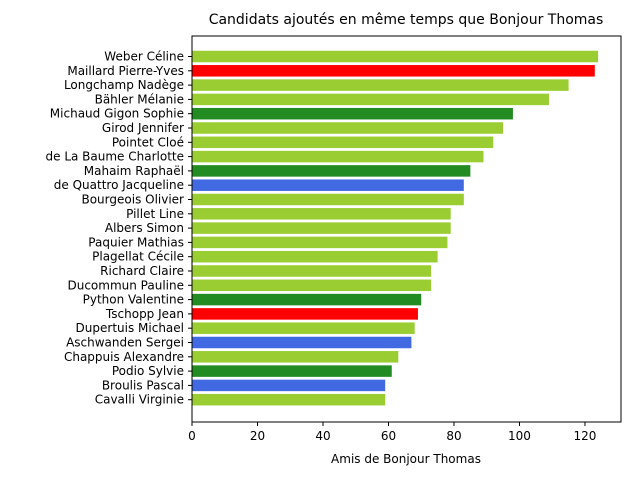  Describe the element at coordinates (133, 300) in the screenshot. I see `y-tick-label: Python Valentine` at that location.